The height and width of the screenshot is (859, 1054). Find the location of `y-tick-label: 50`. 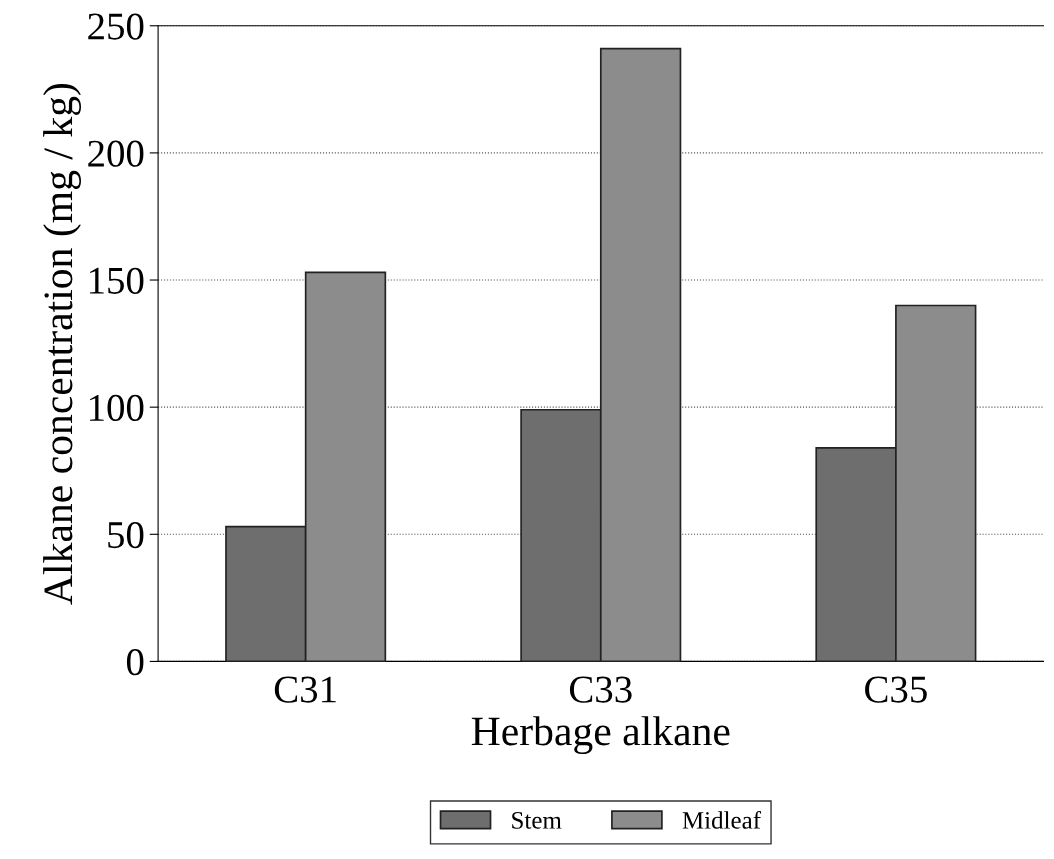

y-tick-label: 50 is located at coordinates (126, 535).